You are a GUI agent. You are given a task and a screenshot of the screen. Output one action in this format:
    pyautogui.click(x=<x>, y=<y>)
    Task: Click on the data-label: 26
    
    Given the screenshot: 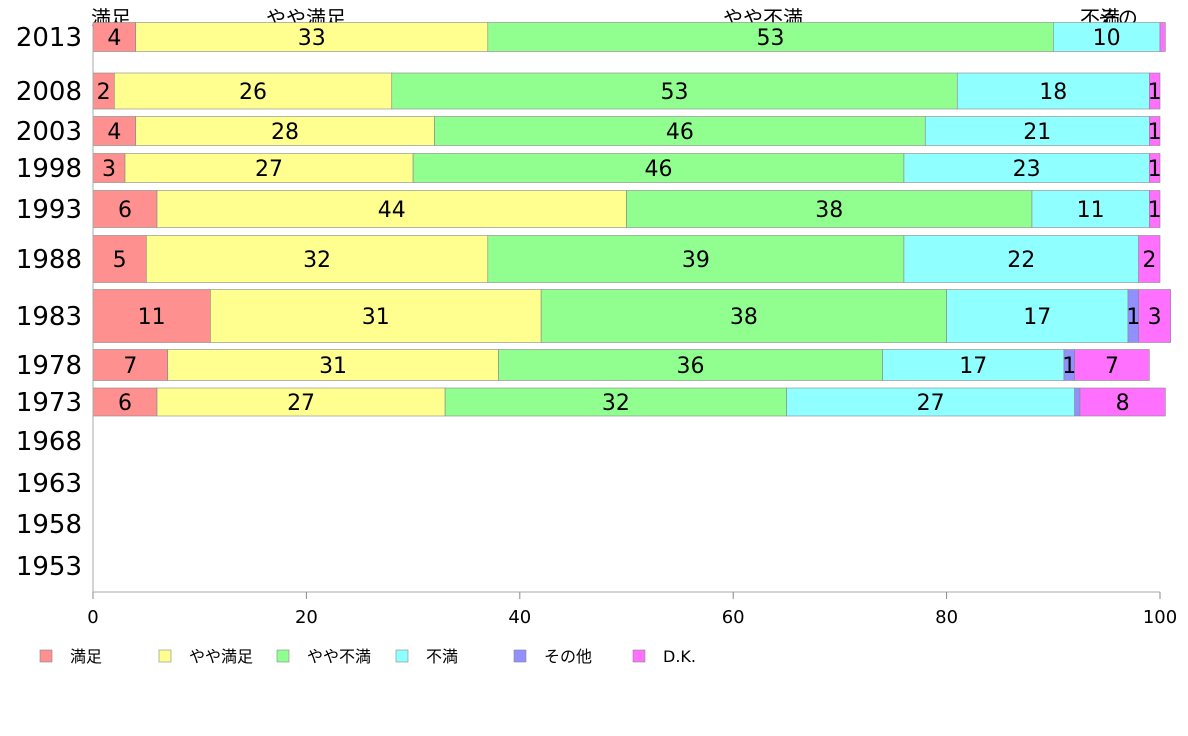 What is the action you would take?
    pyautogui.click(x=253, y=92)
    